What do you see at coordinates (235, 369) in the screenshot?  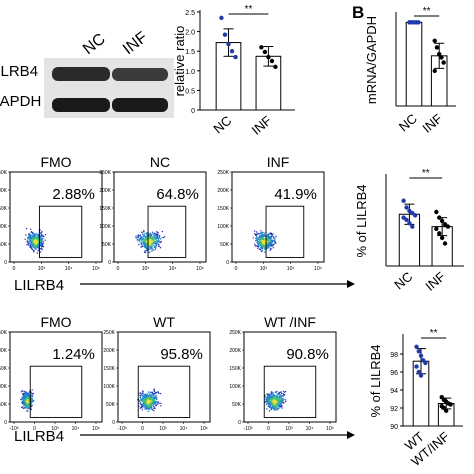 I see `flow-y-tick-label: 150K` at bounding box center [235, 369].